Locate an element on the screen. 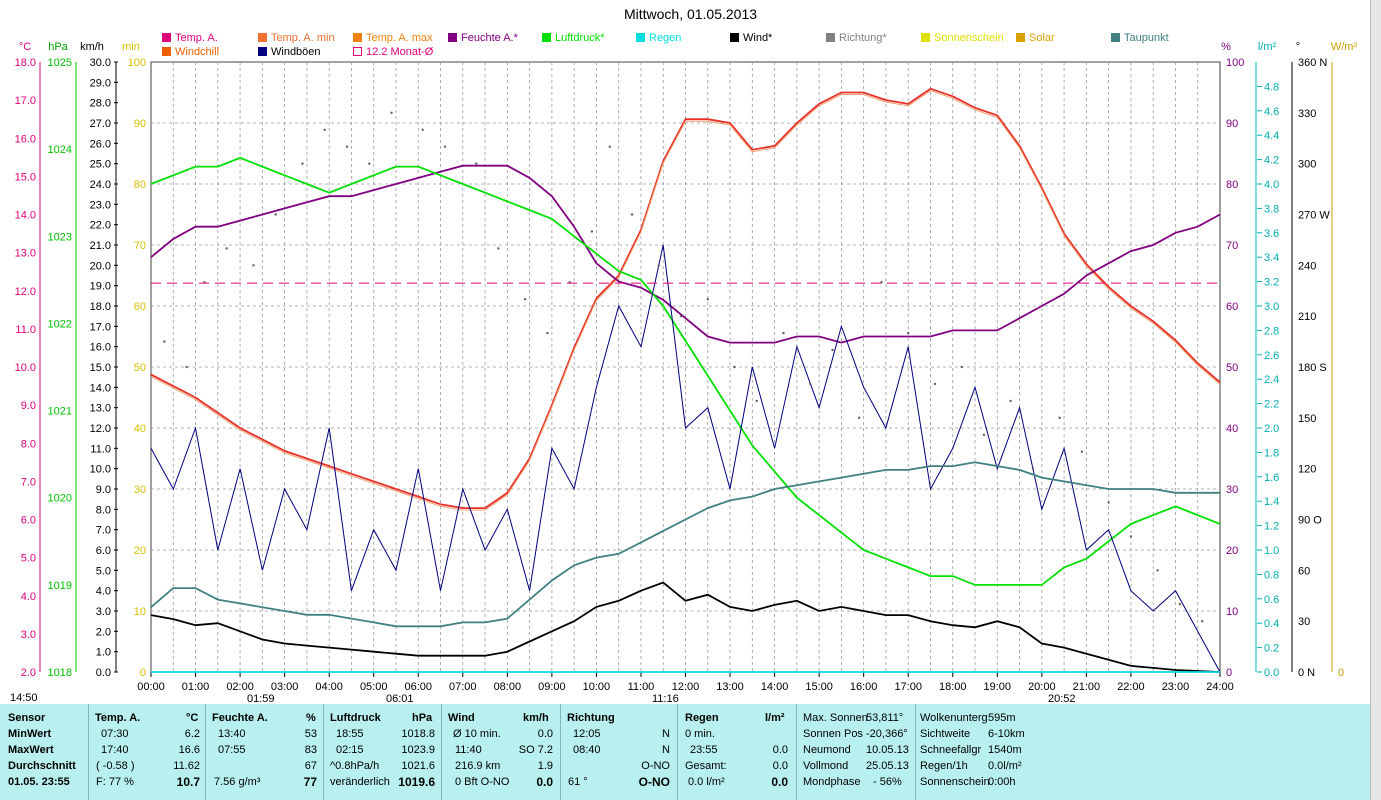 The image size is (1381, 800). pressure-unit-label: hPa is located at coordinates (58, 47).